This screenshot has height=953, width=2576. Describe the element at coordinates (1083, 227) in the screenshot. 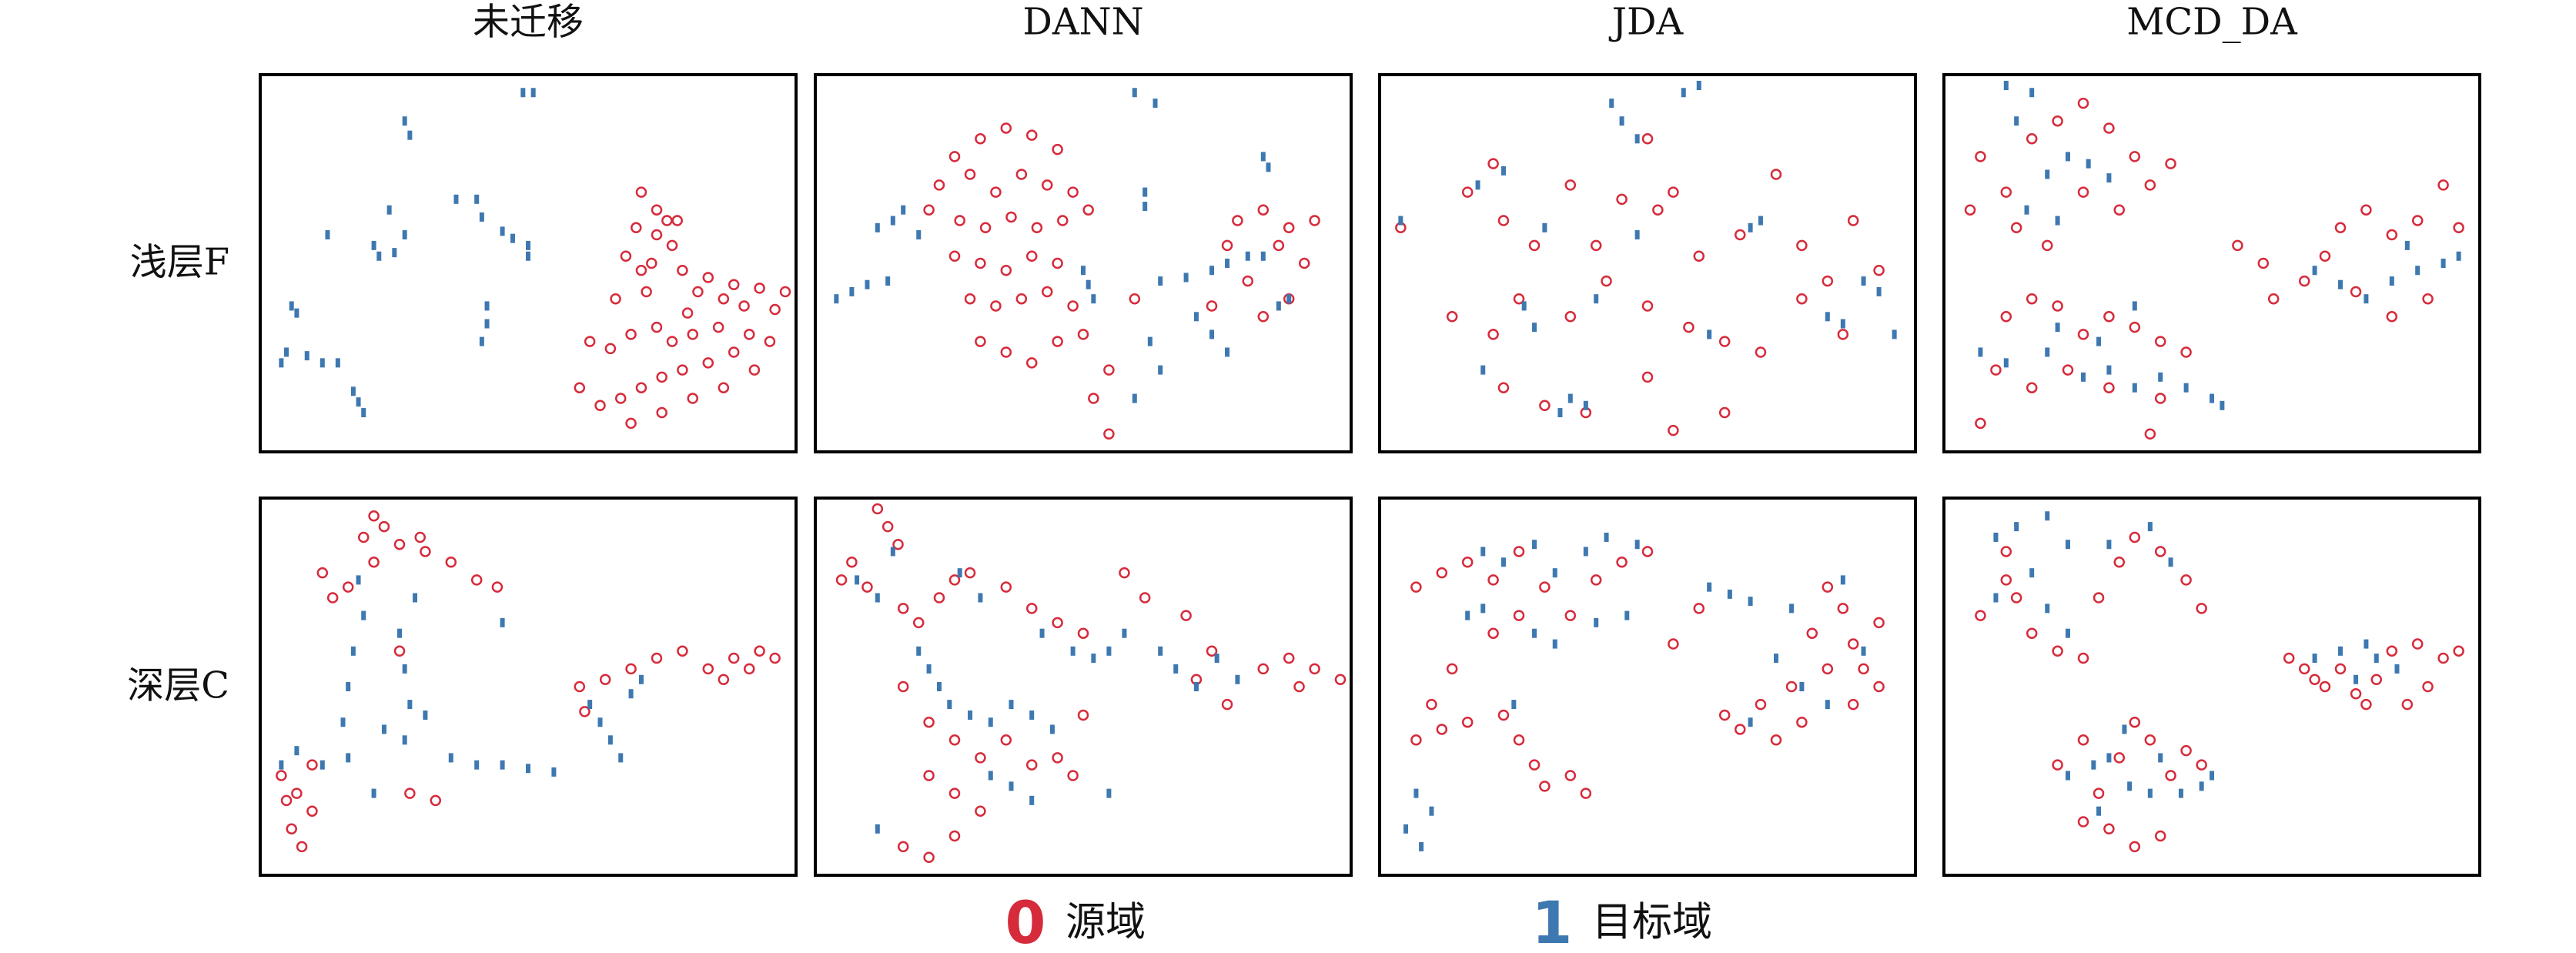

I see `scatter-panel: DANN` at that location.